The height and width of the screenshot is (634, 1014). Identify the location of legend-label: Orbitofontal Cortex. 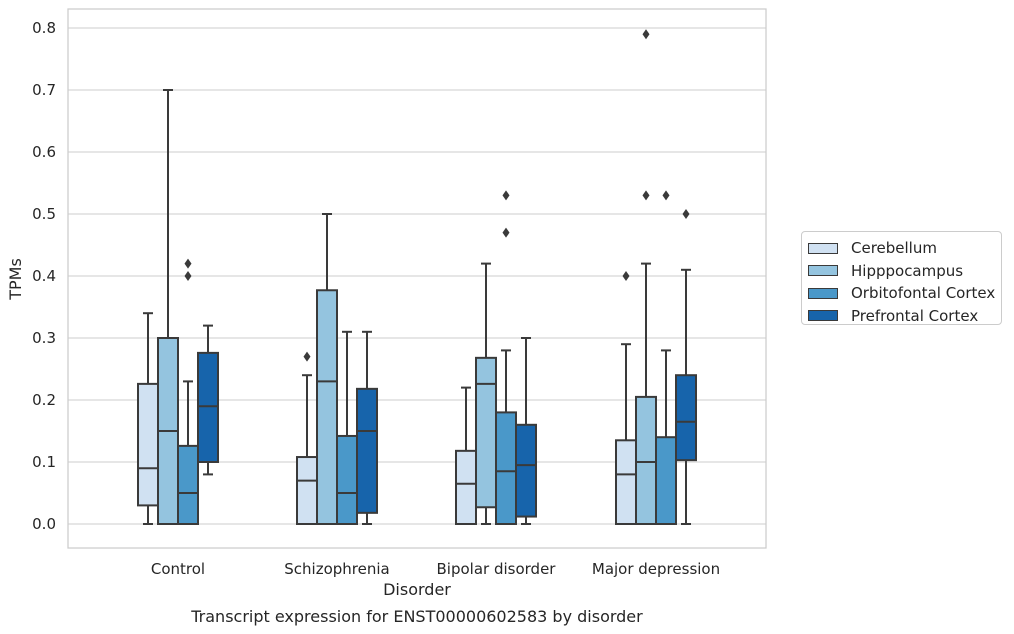
(923, 293).